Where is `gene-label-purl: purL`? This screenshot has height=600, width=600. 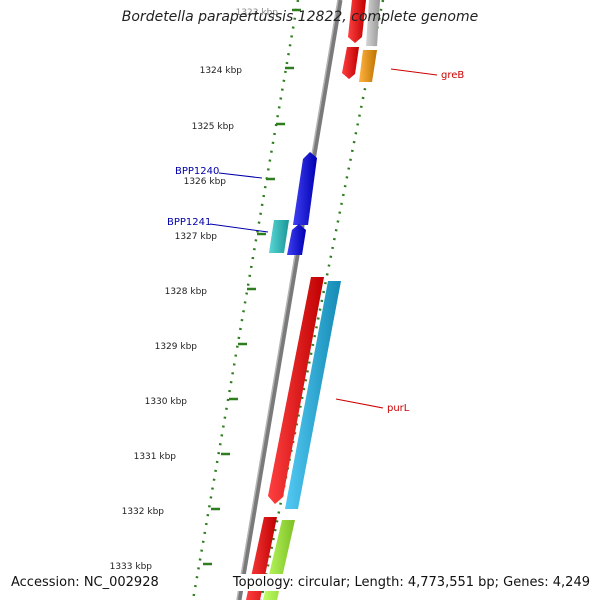 gene-label-purl: purL is located at coordinates (398, 408).